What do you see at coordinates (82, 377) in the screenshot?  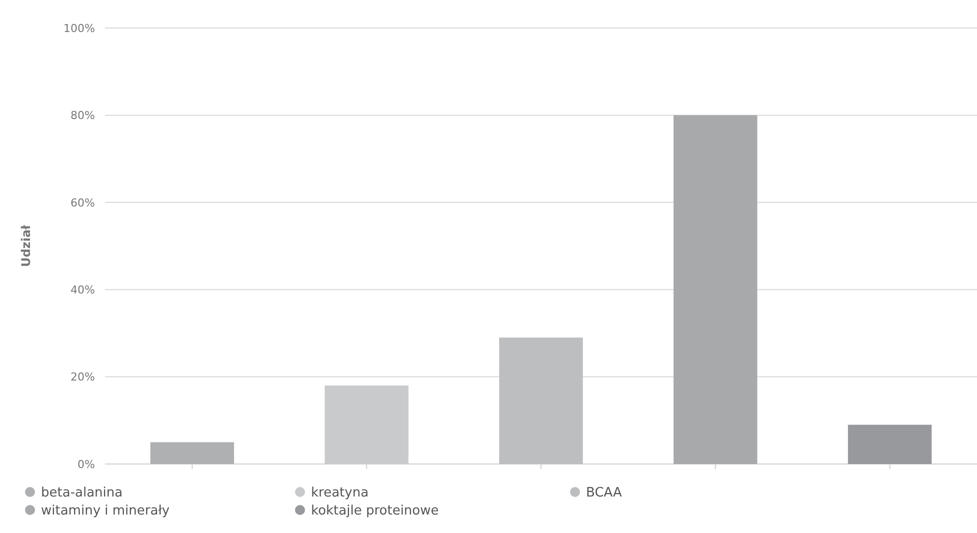 I see `y-tick-label: 20%` at bounding box center [82, 377].